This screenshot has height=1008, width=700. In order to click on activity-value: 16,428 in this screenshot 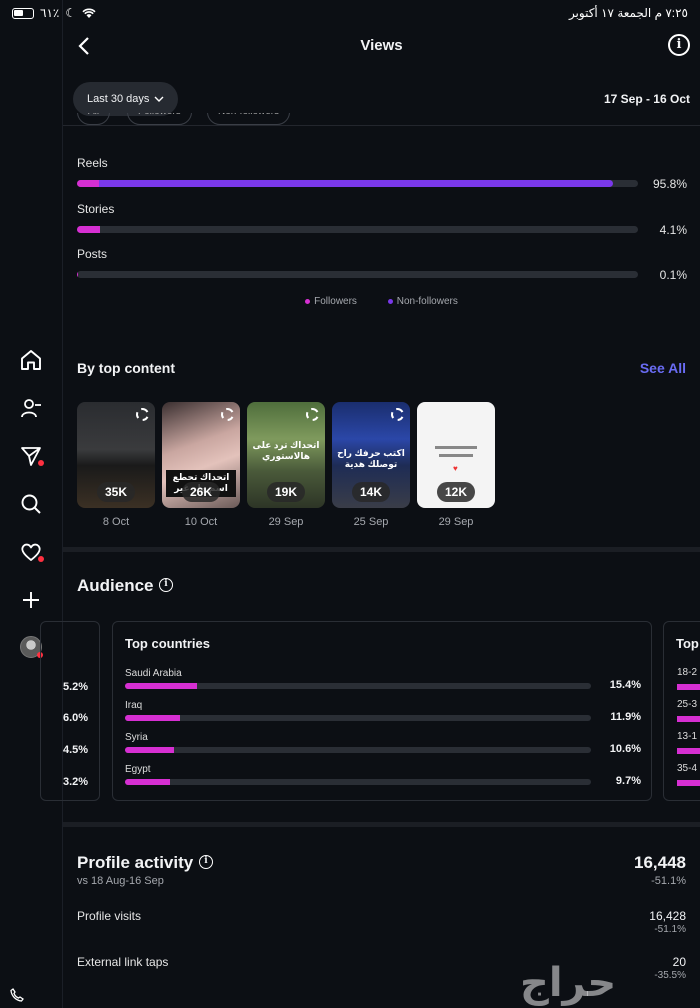, I will do `click(667, 916)`.